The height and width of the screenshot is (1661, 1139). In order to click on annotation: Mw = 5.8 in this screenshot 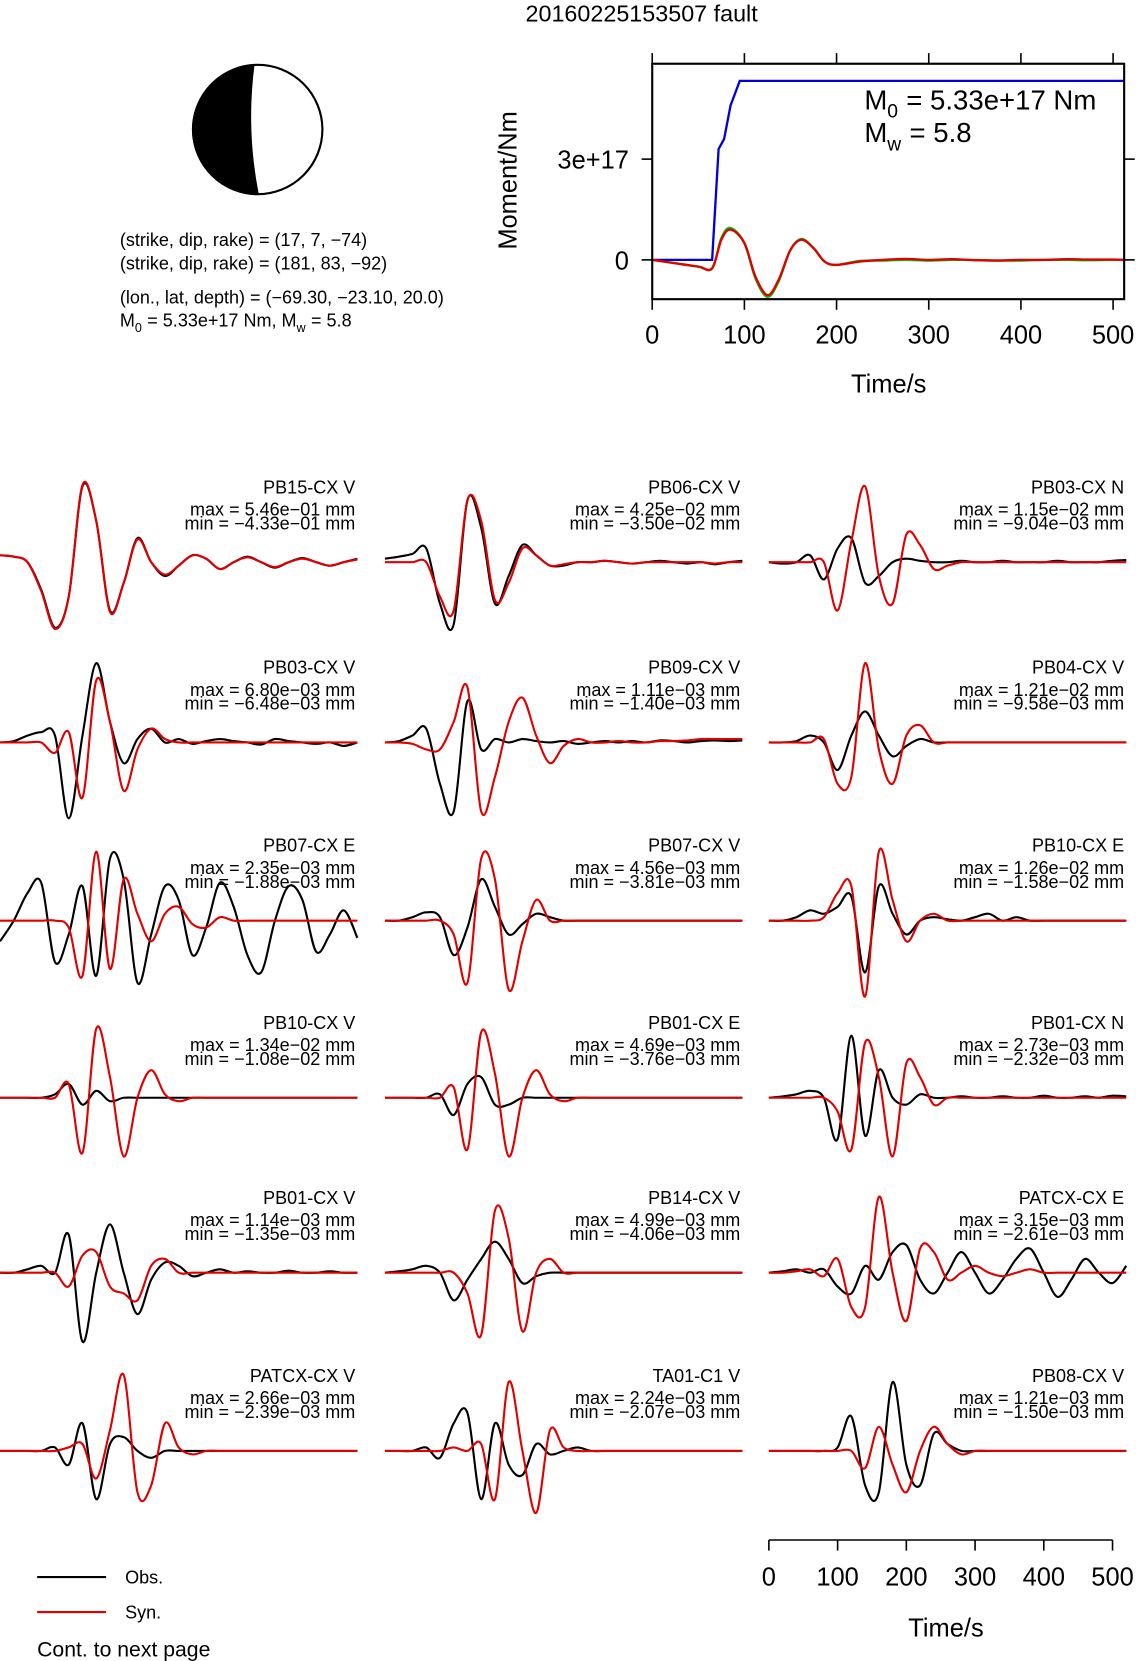, I will do `click(917, 136)`.